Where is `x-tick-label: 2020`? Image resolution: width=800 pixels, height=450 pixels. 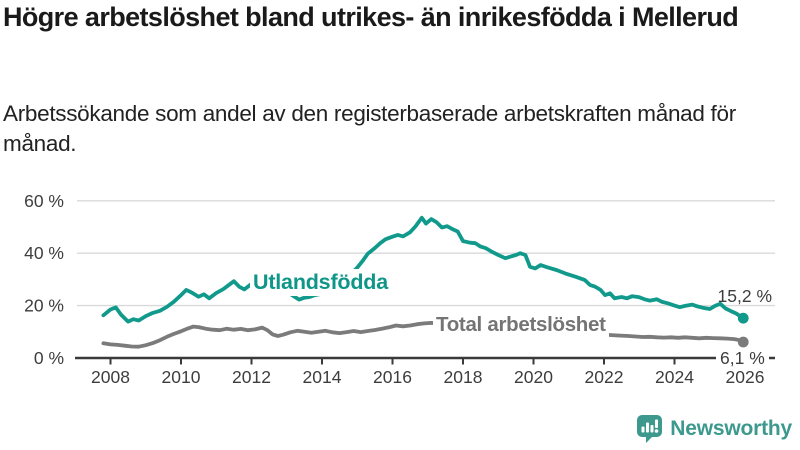 x-tick-label: 2020 is located at coordinates (533, 377).